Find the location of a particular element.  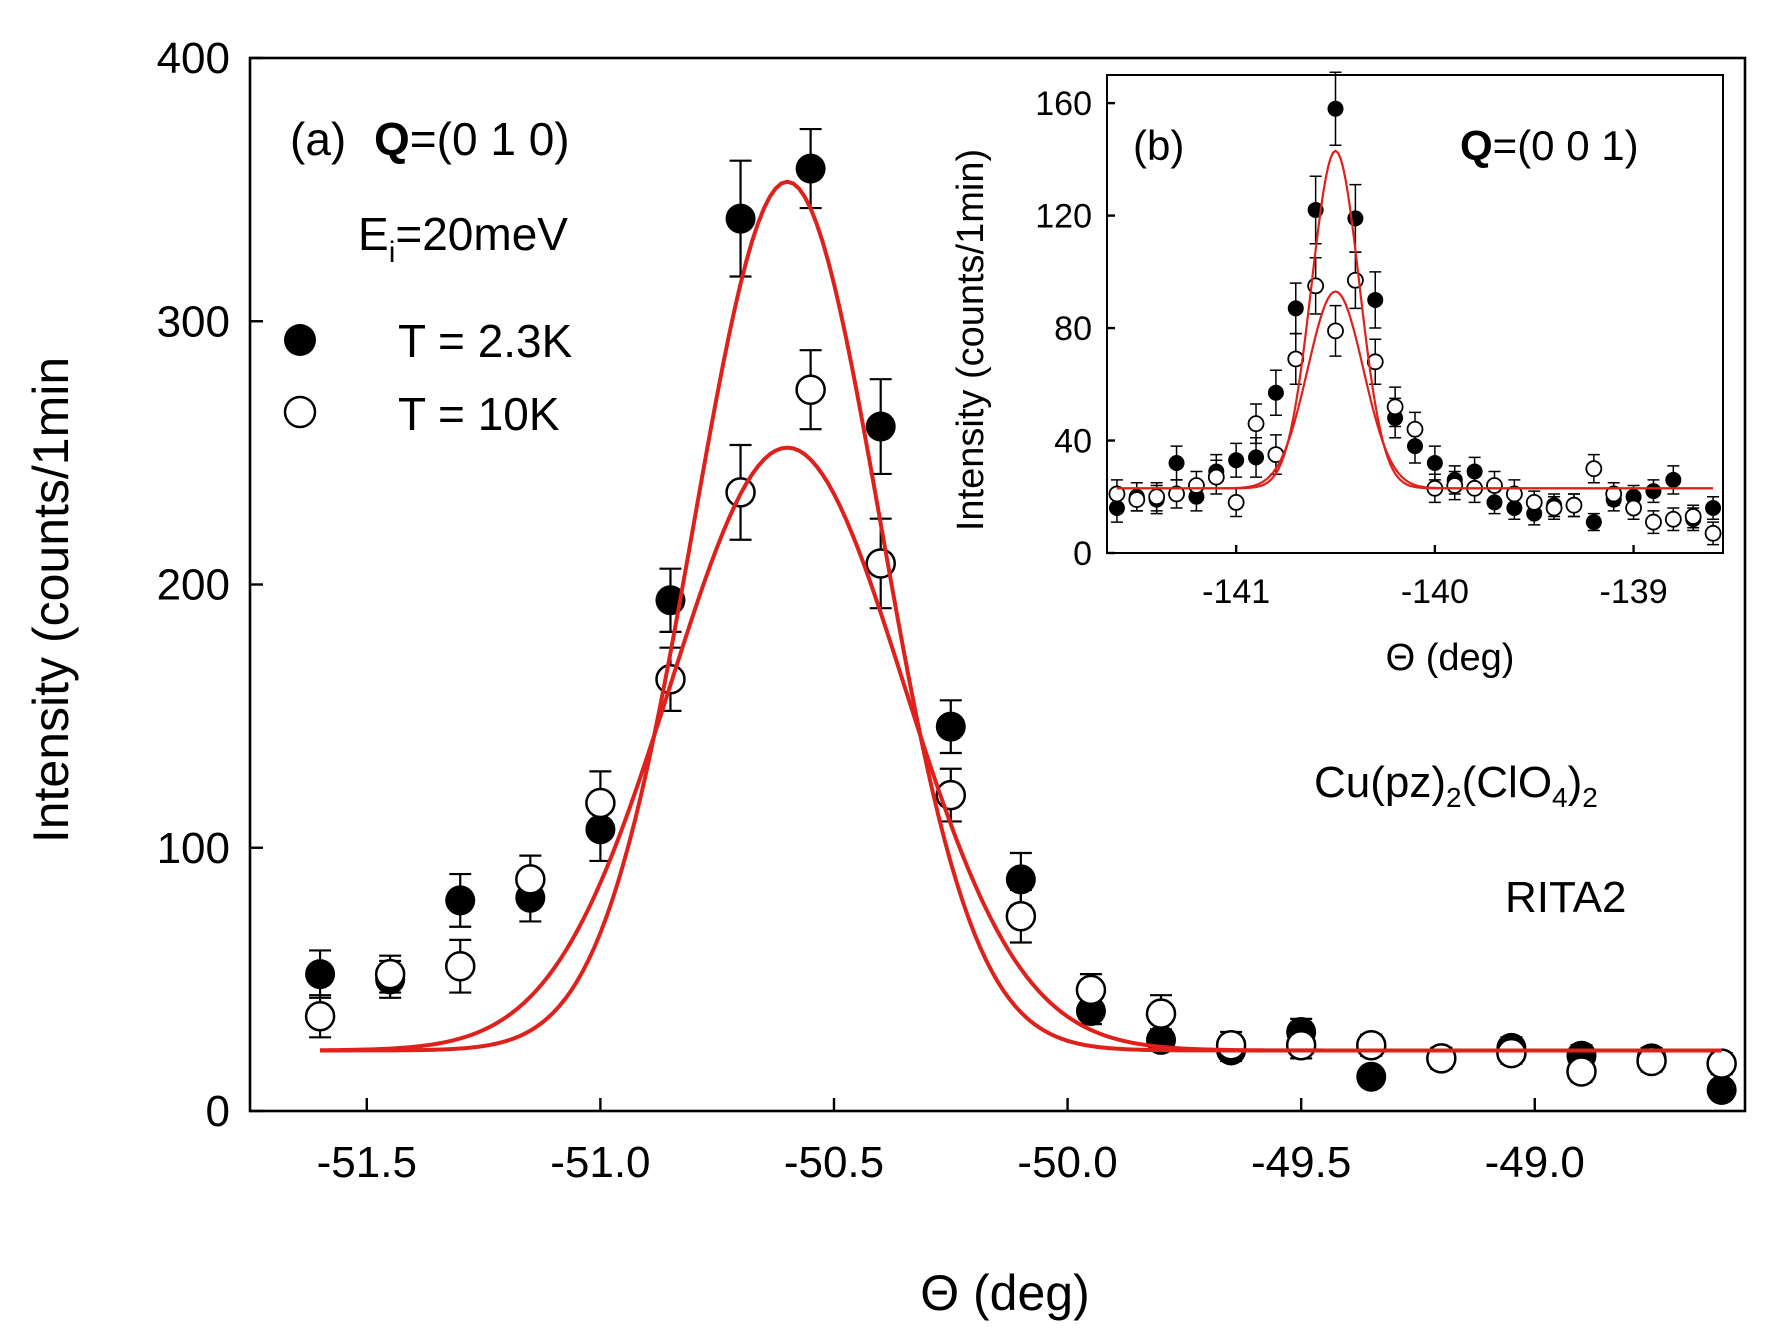

inset-q-bold: Q is located at coordinates (1476, 145).